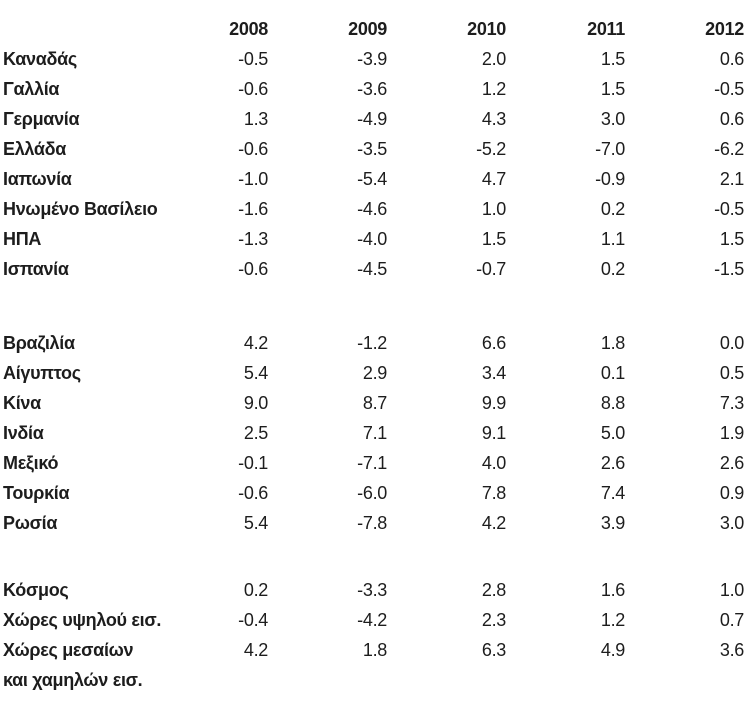  Describe the element at coordinates (493, 650) in the screenshot. I see `value-cell: 6.3` at that location.